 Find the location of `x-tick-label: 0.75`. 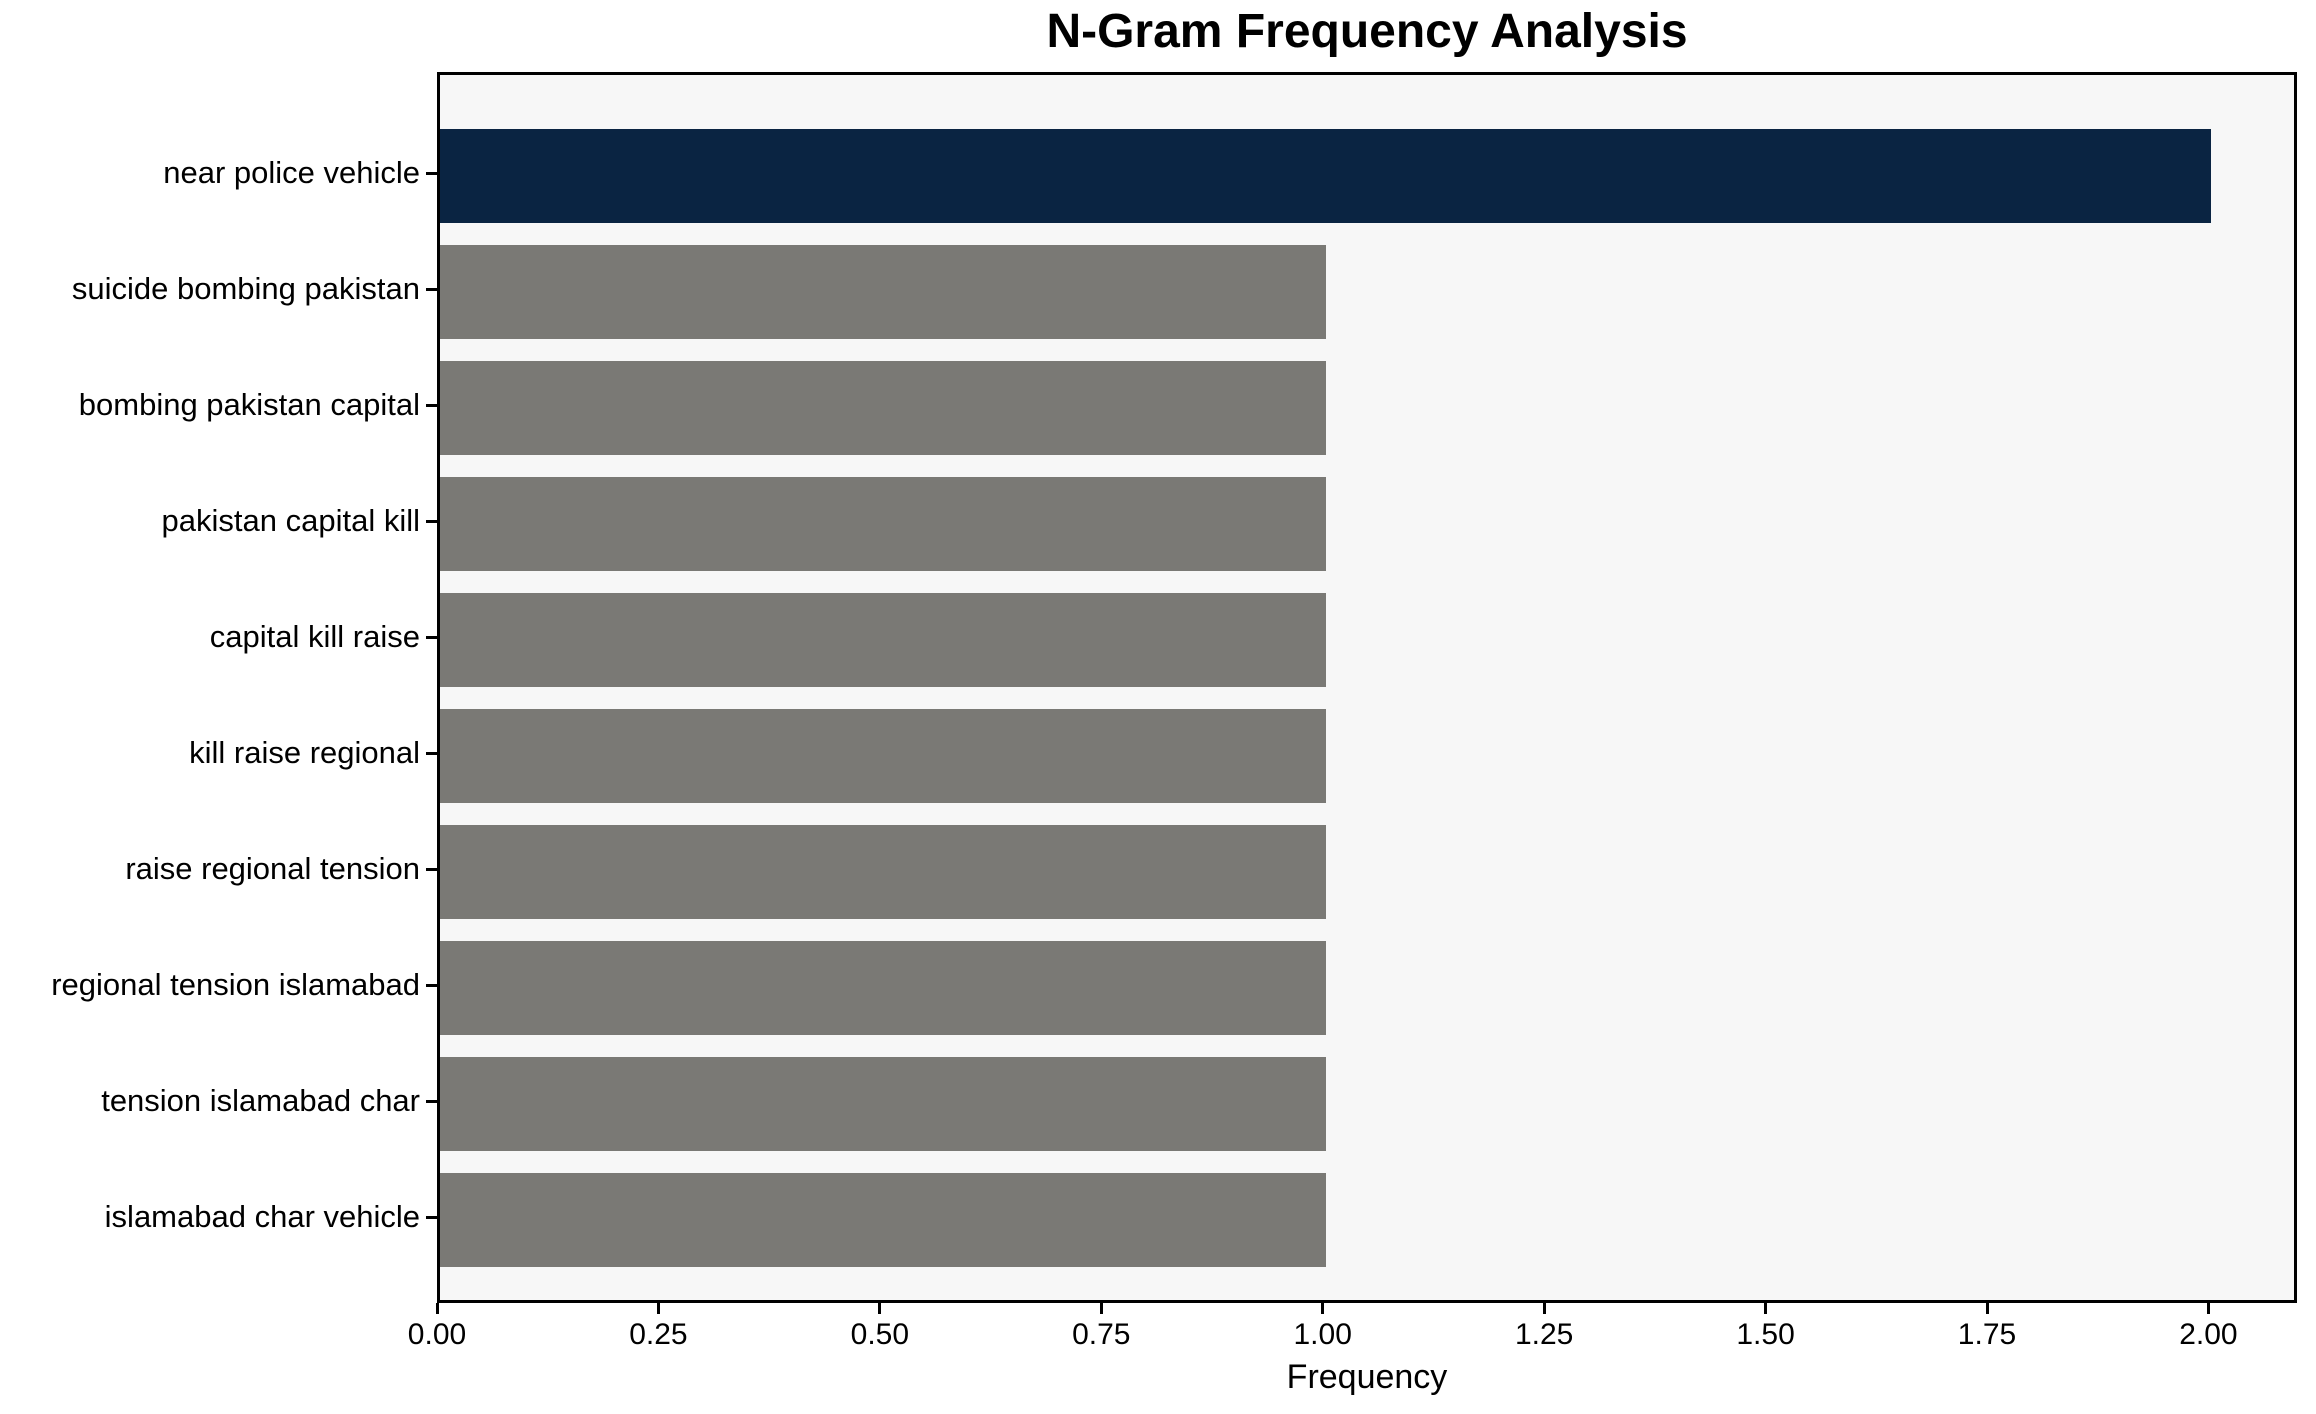

x-tick-label: 0.75 is located at coordinates (1101, 1334).